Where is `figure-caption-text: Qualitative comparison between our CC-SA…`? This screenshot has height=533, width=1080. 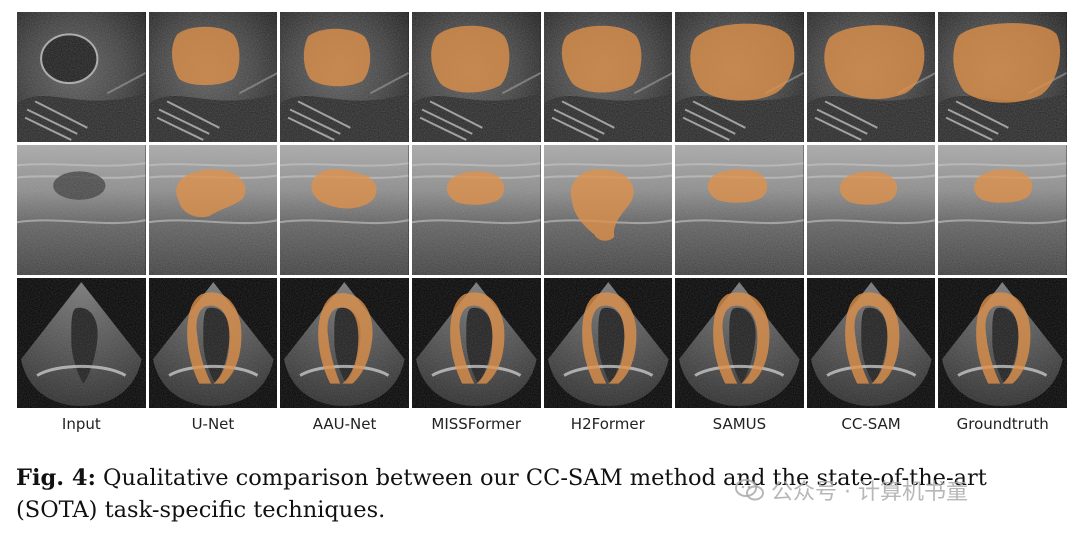
figure-caption-text: Qualitative comparison between our CC-SA… is located at coordinates (501, 494).